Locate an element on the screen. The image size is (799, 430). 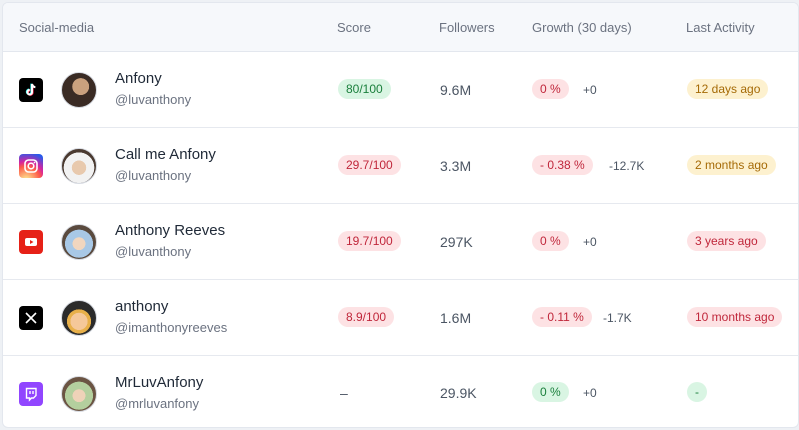
account-name: MrLuvAnfony is located at coordinates (159, 382).